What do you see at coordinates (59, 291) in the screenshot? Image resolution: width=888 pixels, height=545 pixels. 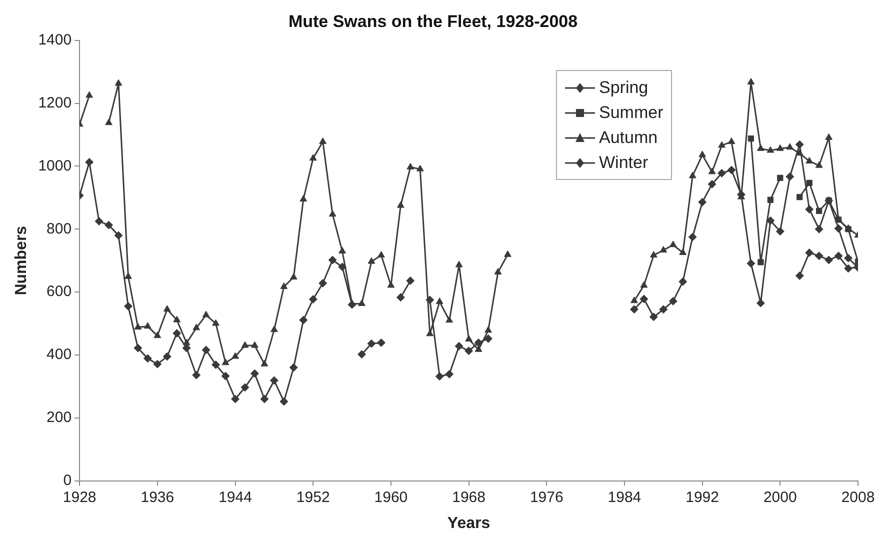 I see `y-tick-label: 600` at bounding box center [59, 291].